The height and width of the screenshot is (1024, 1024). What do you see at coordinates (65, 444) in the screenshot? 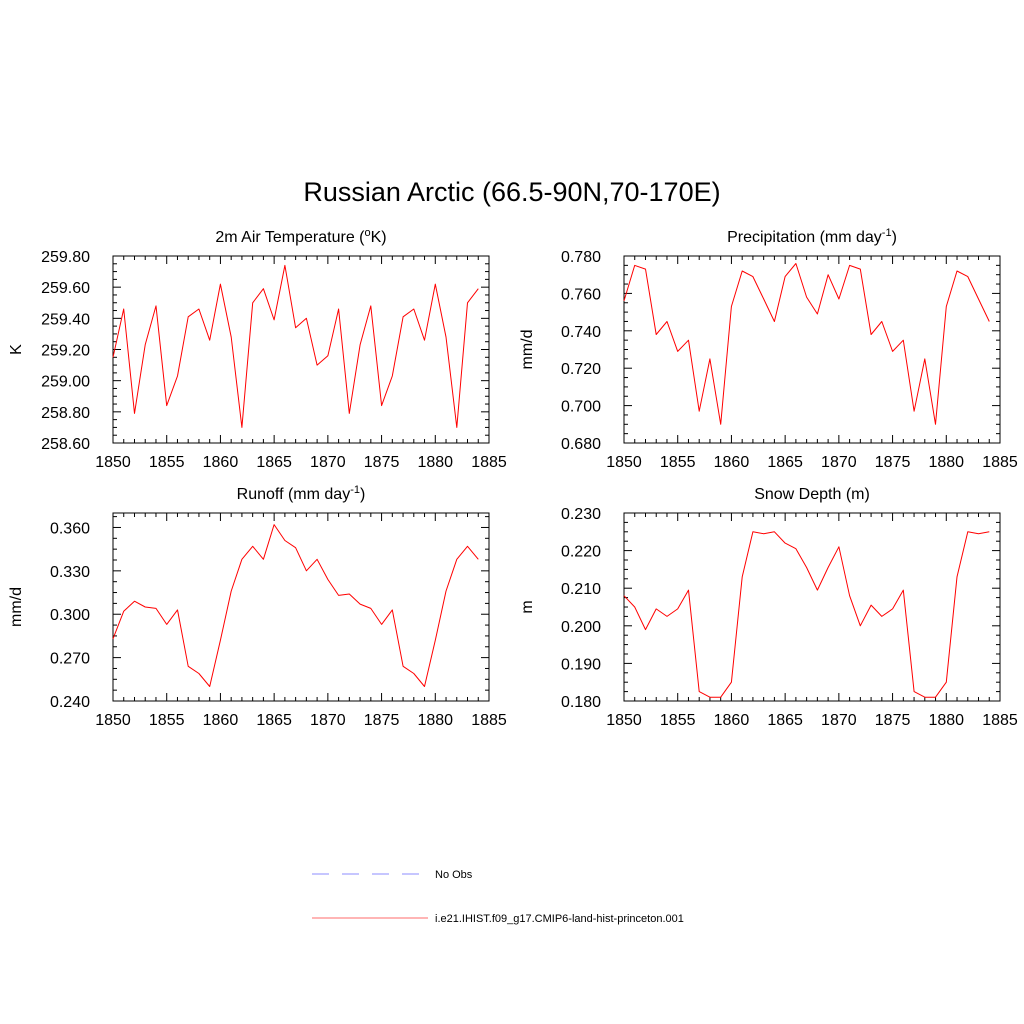
I see `y-tick-label: 258.60` at bounding box center [65, 444].